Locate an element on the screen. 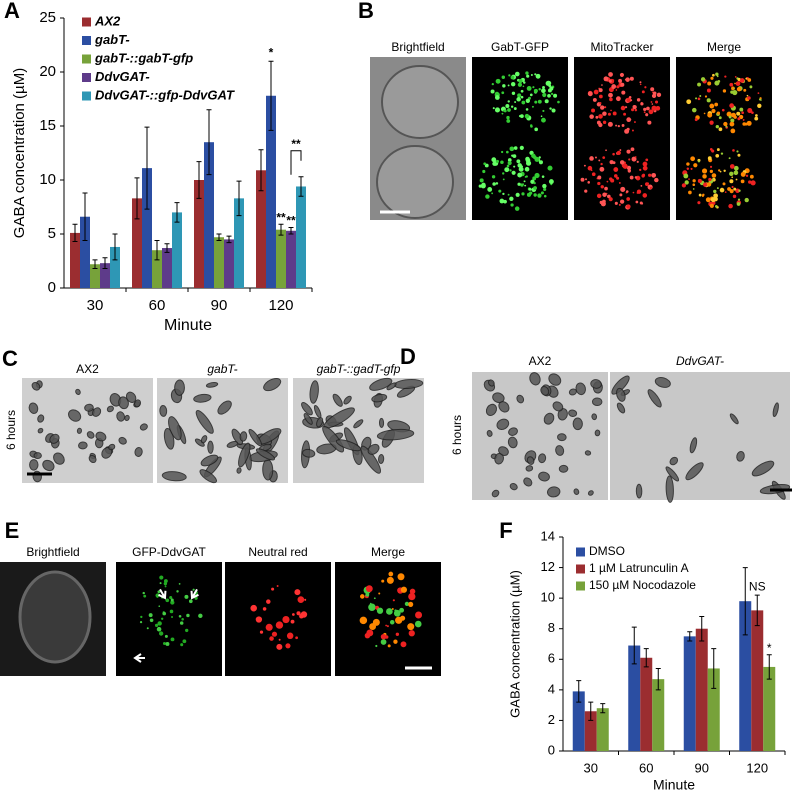 Image resolution: width=805 pixels, height=796 pixels. y-tick-label: 5 is located at coordinates (52, 233).